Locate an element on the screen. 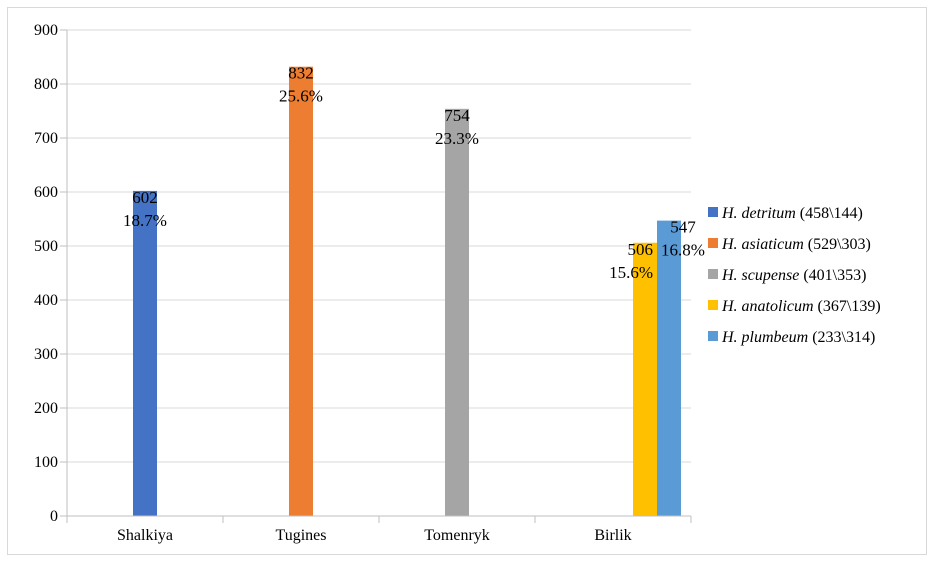  x-tick-label: Shalkiya is located at coordinates (145, 535).